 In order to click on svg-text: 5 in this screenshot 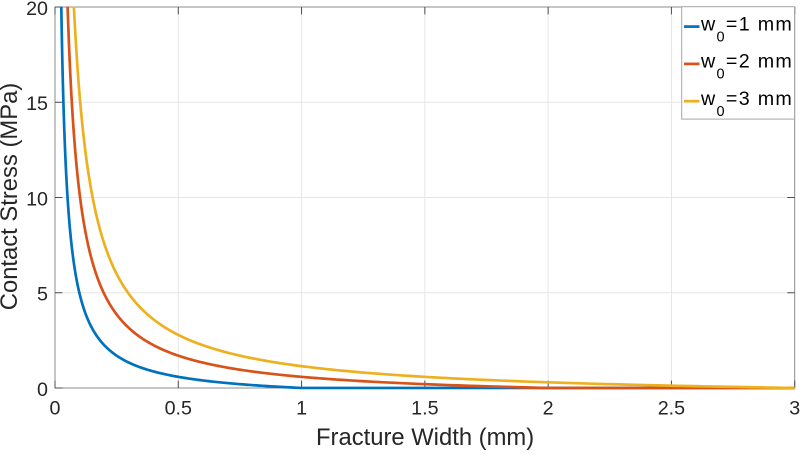, I will do `click(42, 294)`.